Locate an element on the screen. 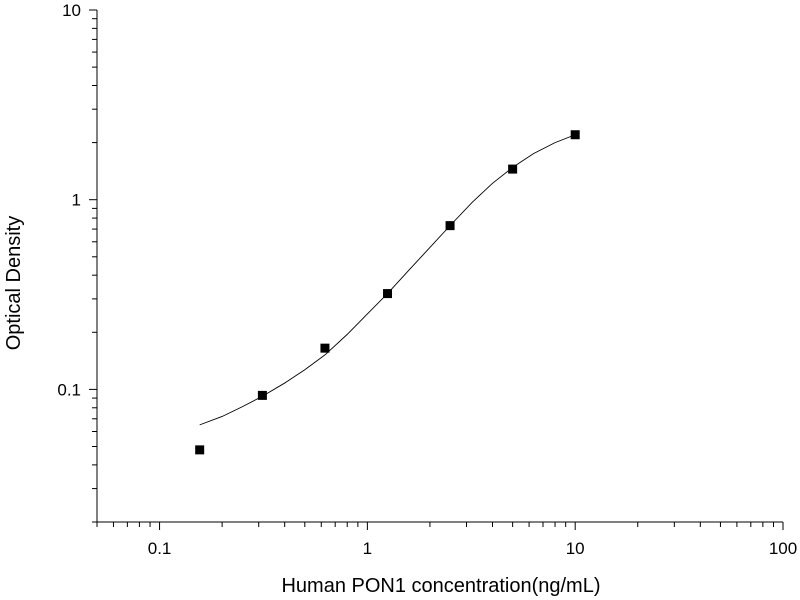 The width and height of the screenshot is (800, 600). y-axis-title: Optical Density is located at coordinates (14, 283).